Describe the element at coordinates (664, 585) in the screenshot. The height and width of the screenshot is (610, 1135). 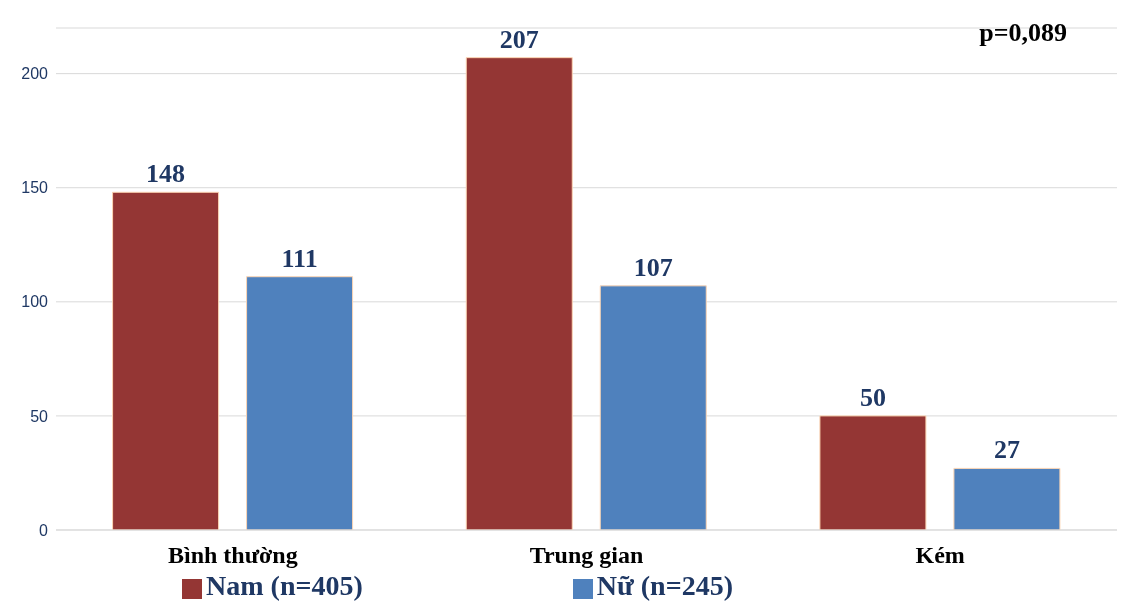
I see `legend-label: Nữ (n=245)` at that location.